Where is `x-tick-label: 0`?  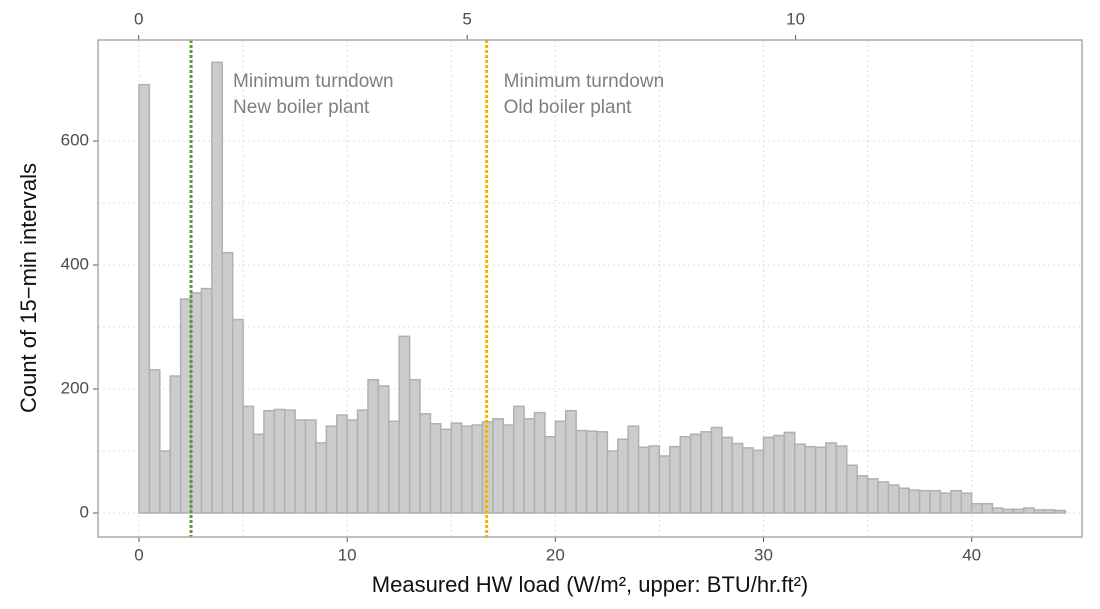
x-tick-label: 0 is located at coordinates (138, 554).